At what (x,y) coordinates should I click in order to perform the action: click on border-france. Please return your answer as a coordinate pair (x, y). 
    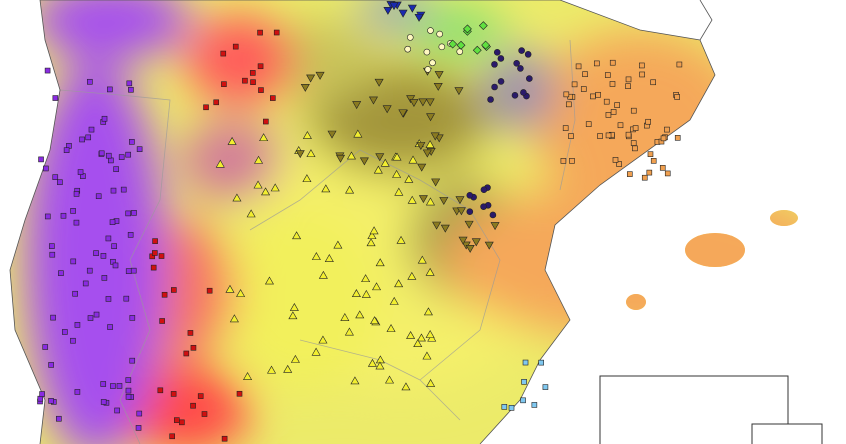
    Looking at the image, I should click on (706, 20).